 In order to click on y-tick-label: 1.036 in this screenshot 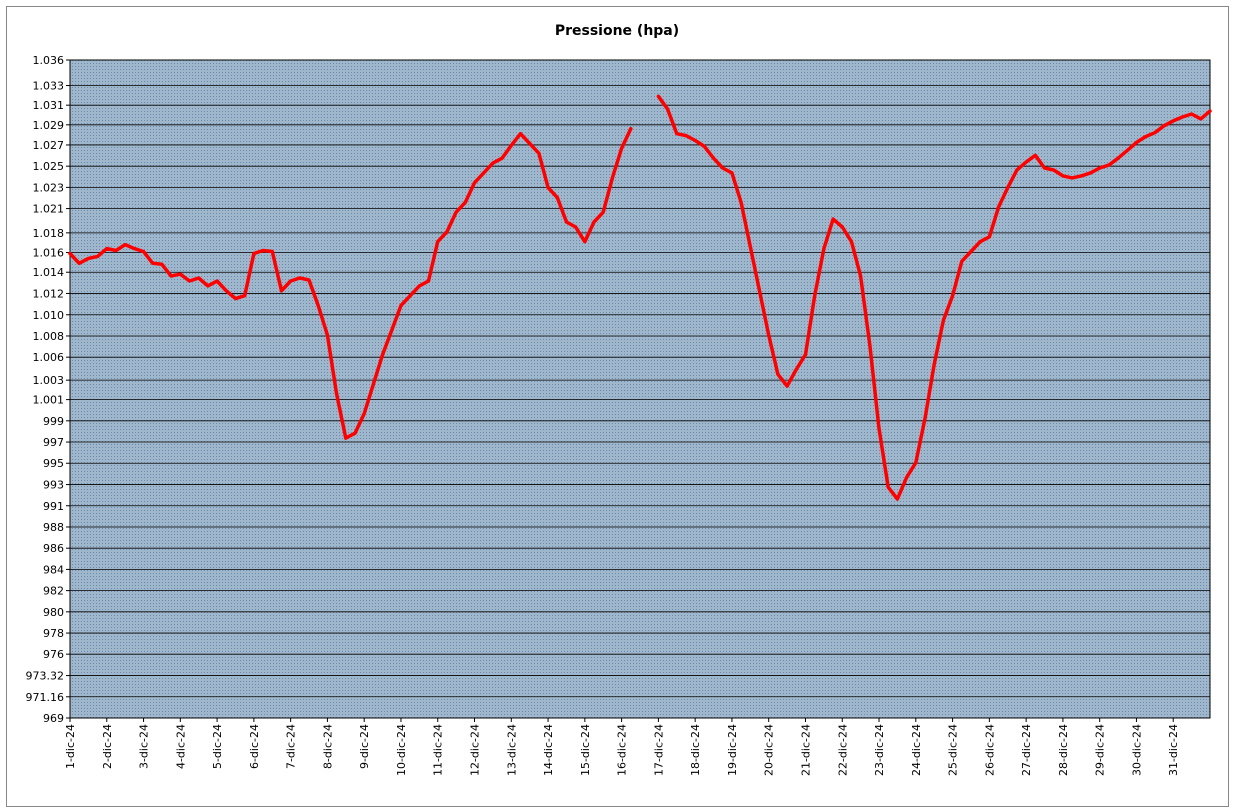, I will do `click(49, 60)`.